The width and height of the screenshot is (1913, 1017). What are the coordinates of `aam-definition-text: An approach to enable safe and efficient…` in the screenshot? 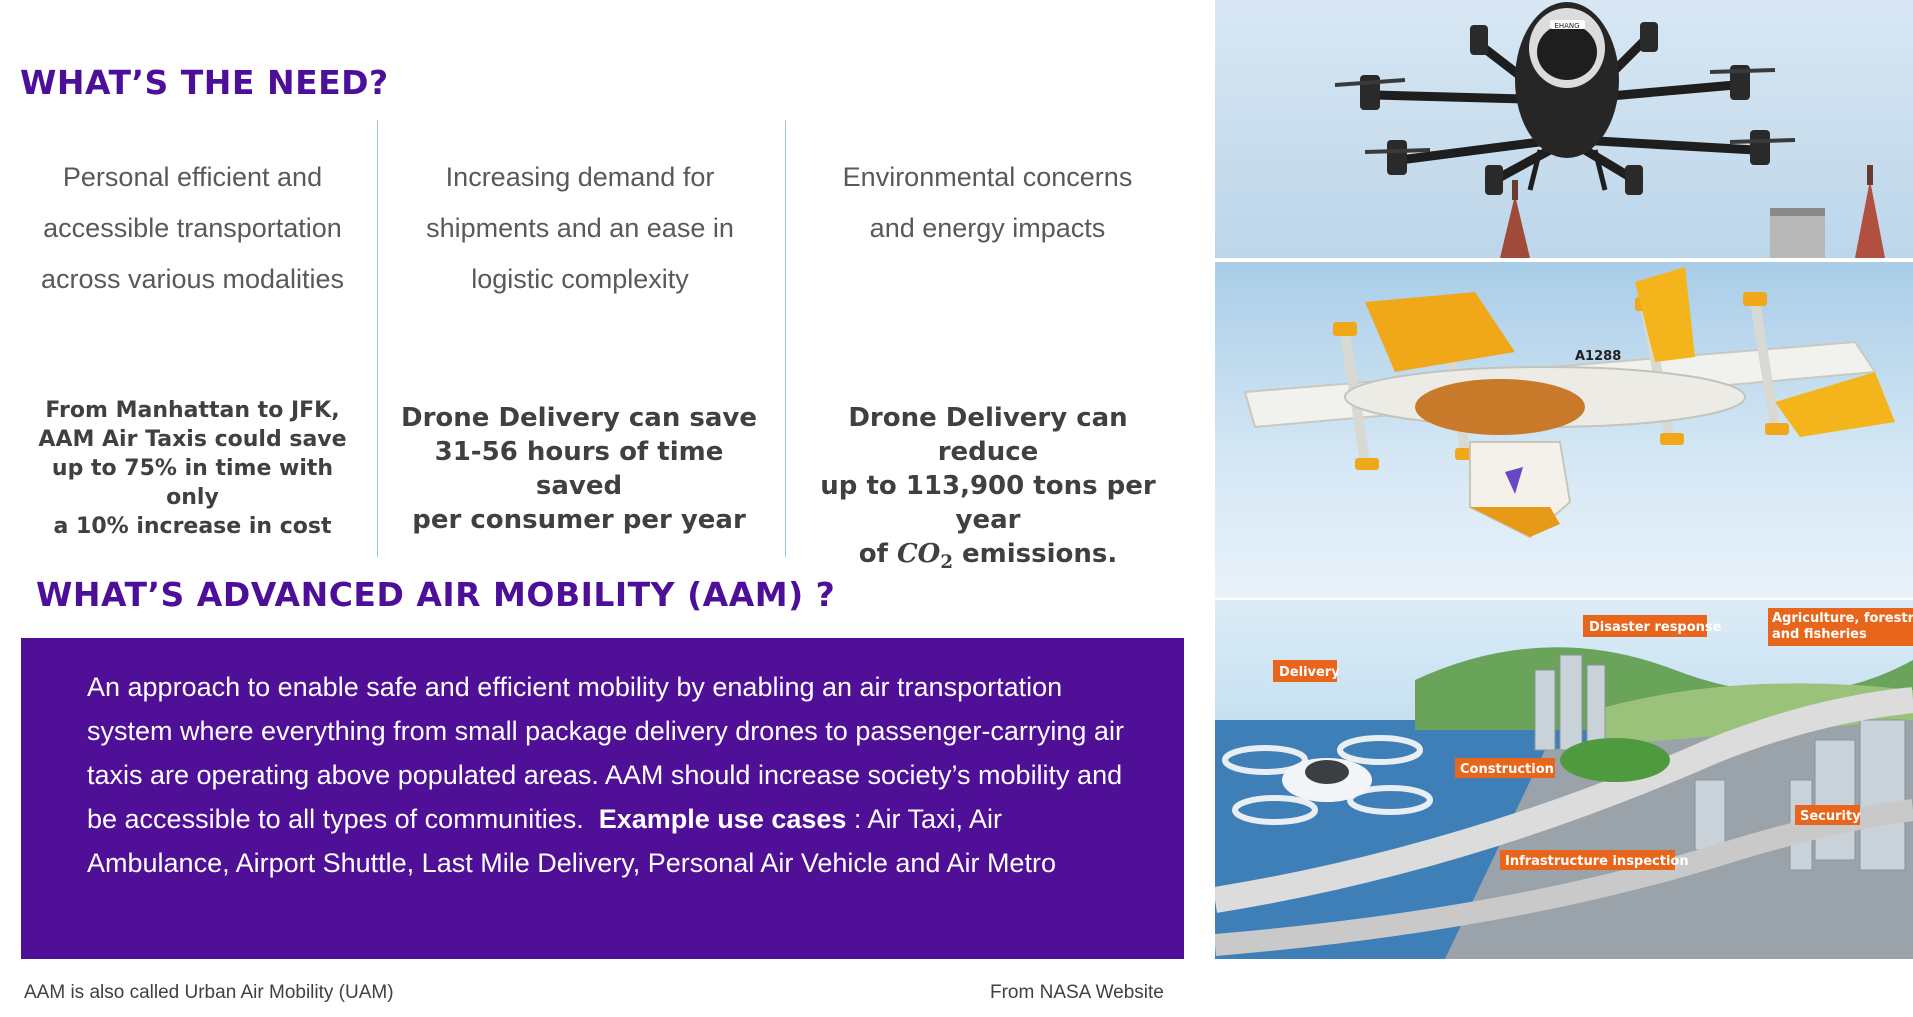 It's located at (617, 775).